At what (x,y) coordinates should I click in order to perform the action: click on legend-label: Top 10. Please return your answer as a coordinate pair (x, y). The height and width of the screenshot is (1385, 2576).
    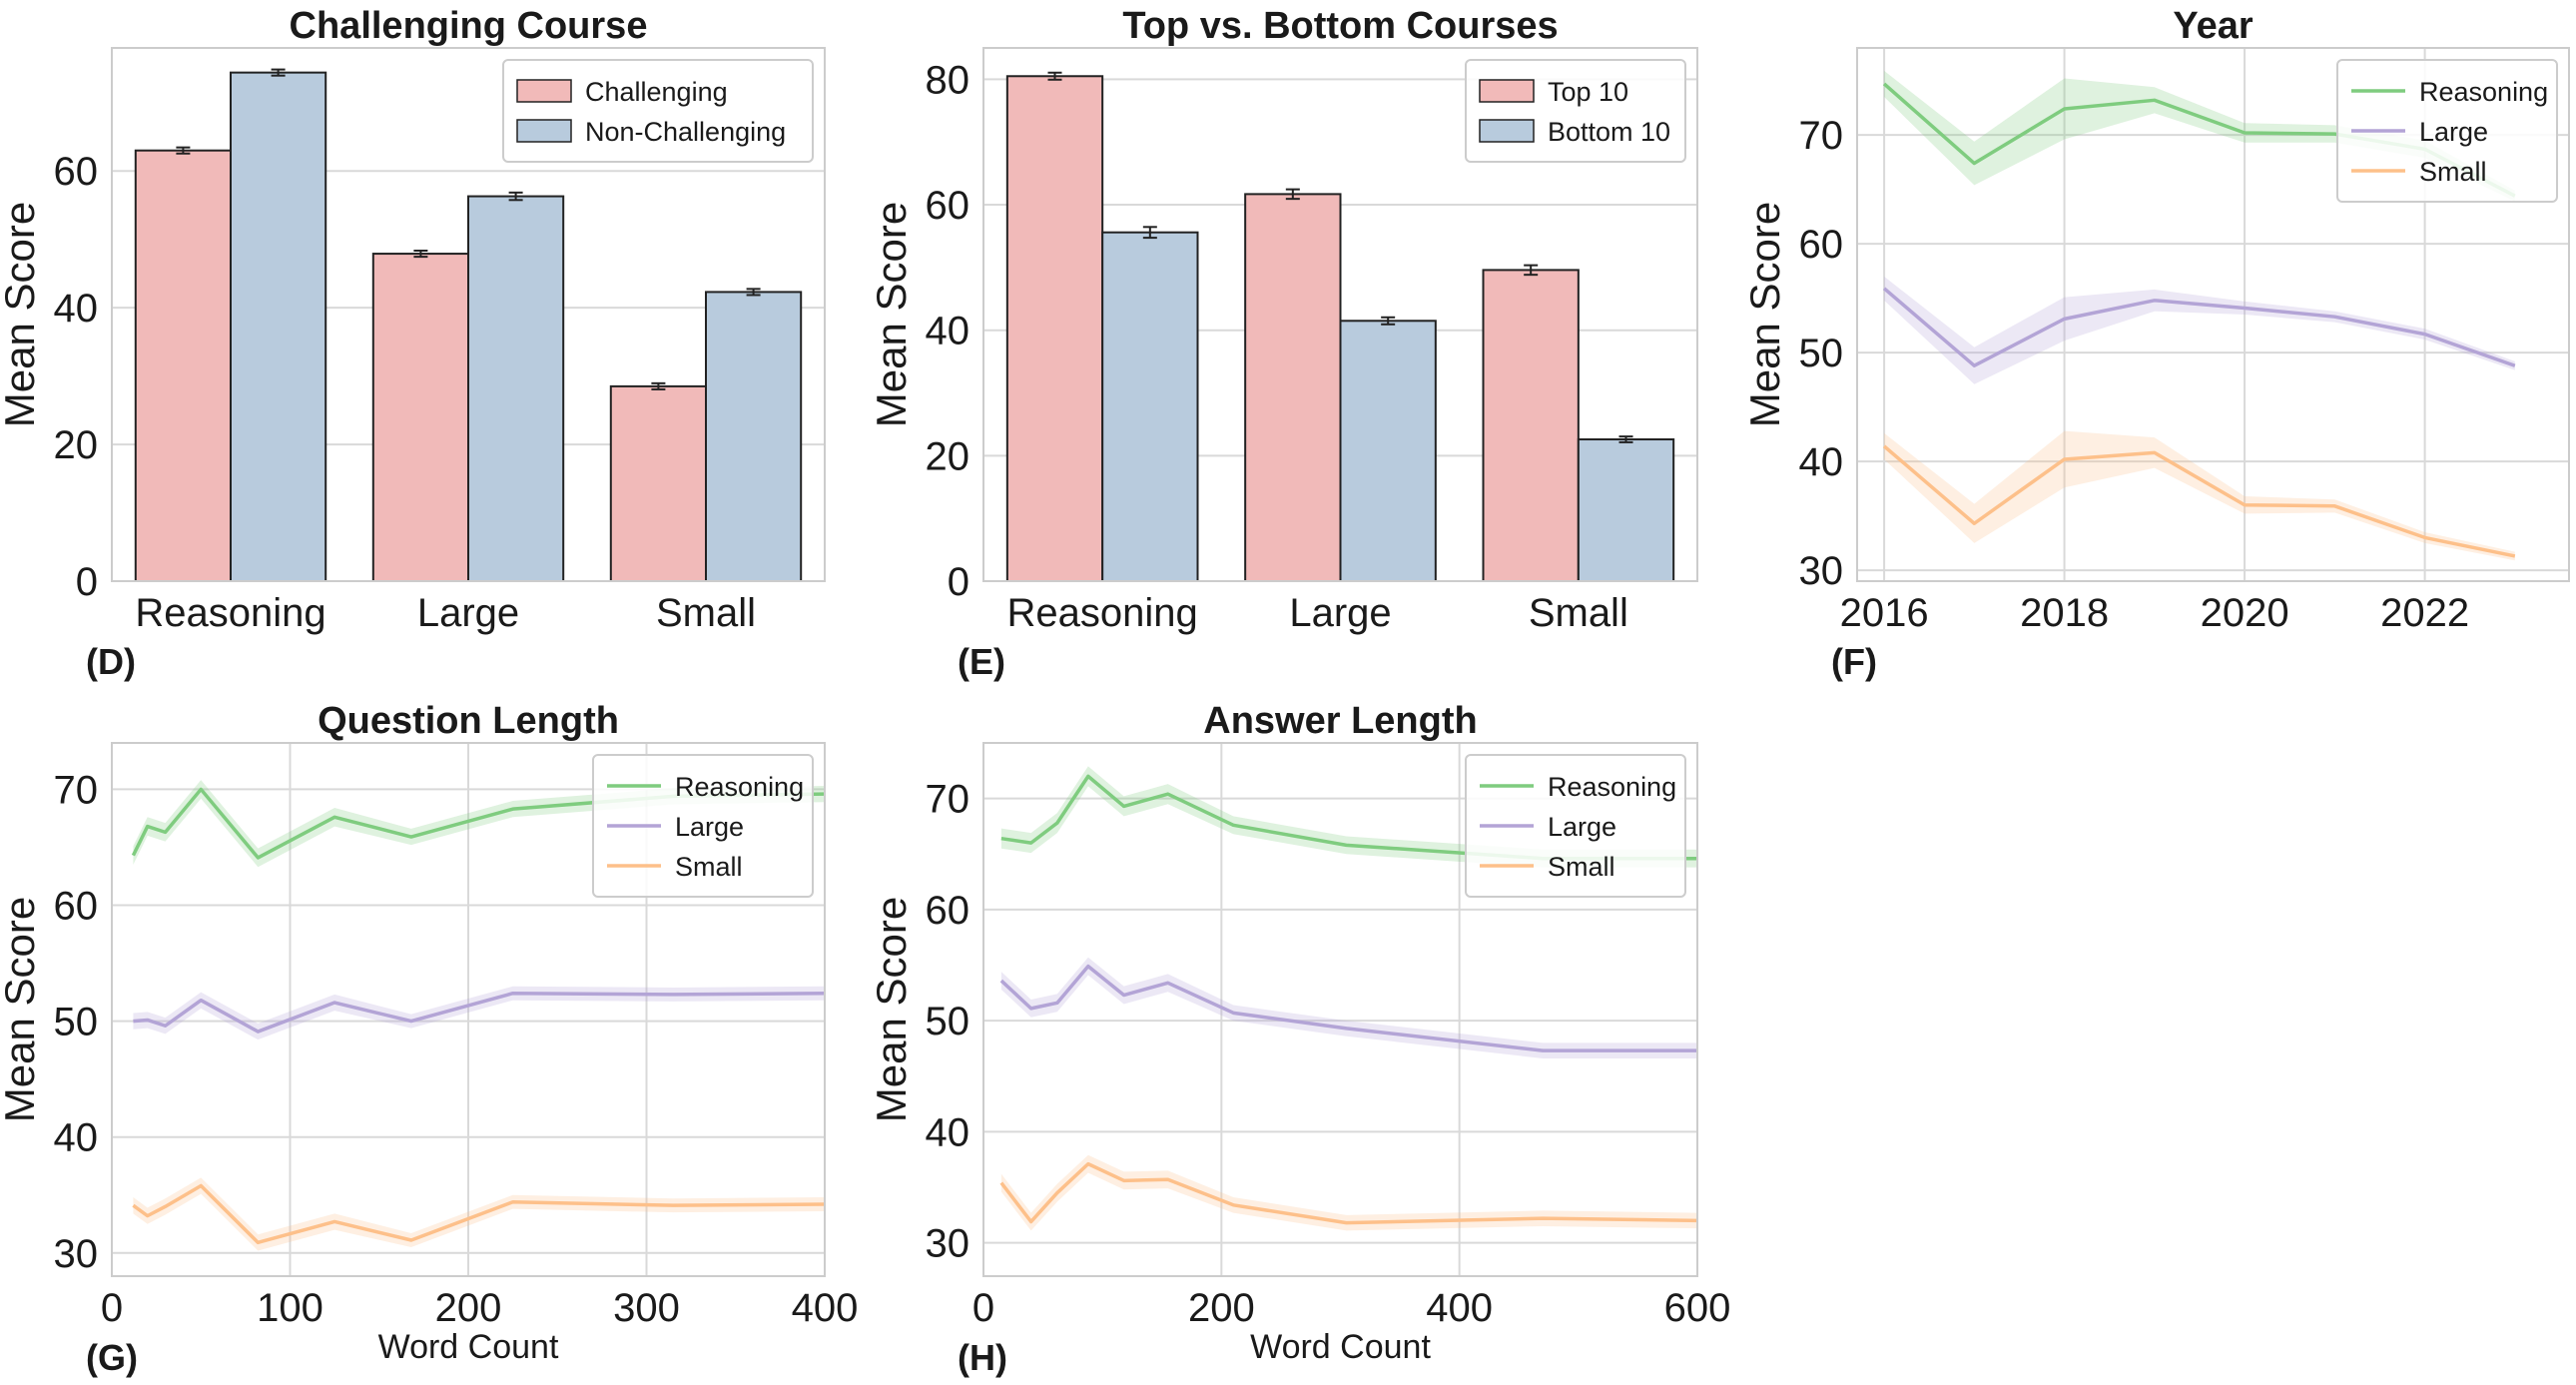
    Looking at the image, I should click on (1588, 92).